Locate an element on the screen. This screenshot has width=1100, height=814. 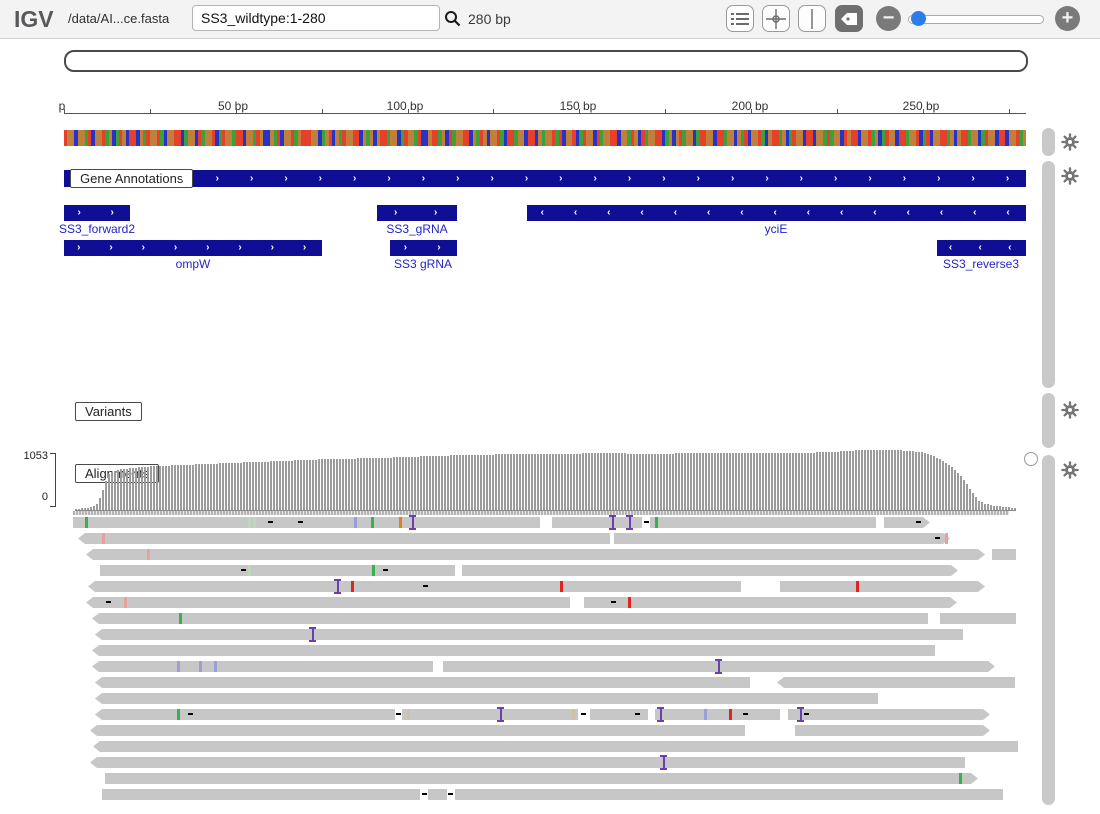
cursor-guide-button is located at coordinates (776, 18).